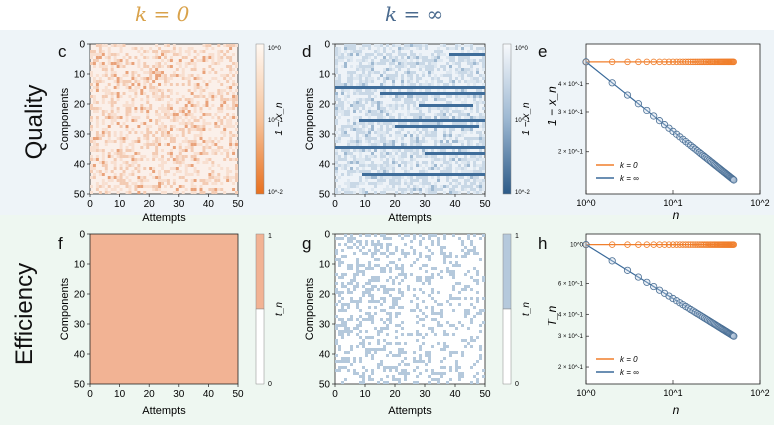 The width and height of the screenshot is (774, 425). Describe the element at coordinates (209, 394) in the screenshot. I see `xtick-label: 40` at that location.